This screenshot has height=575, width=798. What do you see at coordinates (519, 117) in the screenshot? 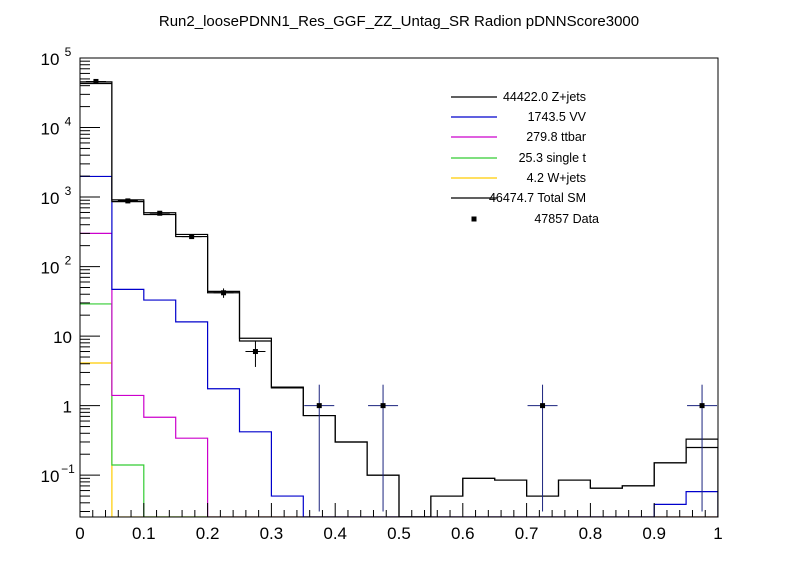
I see `legend-entry-vv: 1743.5 VV` at bounding box center [519, 117].